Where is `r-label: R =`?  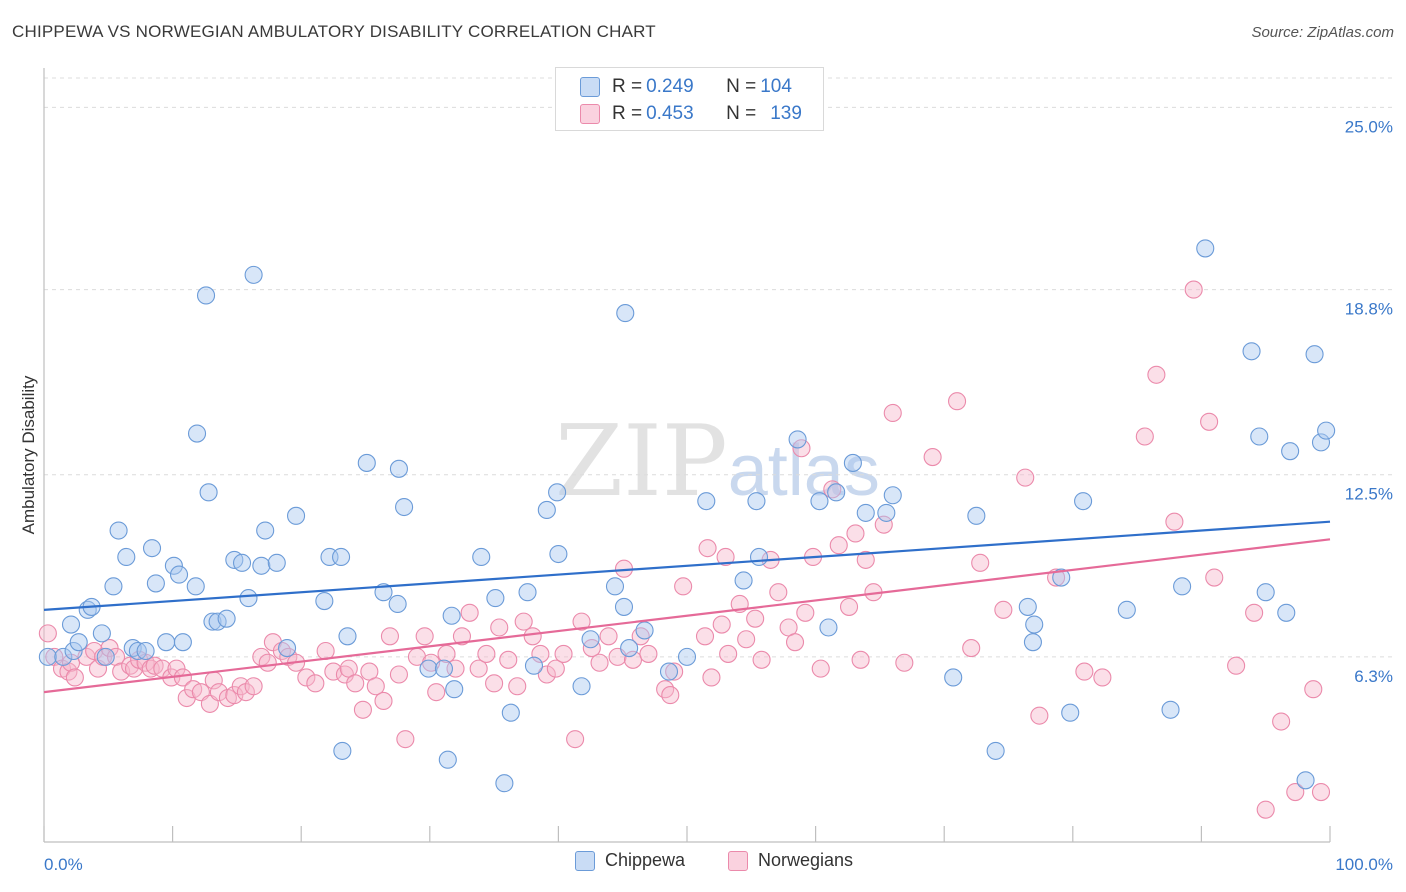
r-label: R = is located at coordinates (627, 86).